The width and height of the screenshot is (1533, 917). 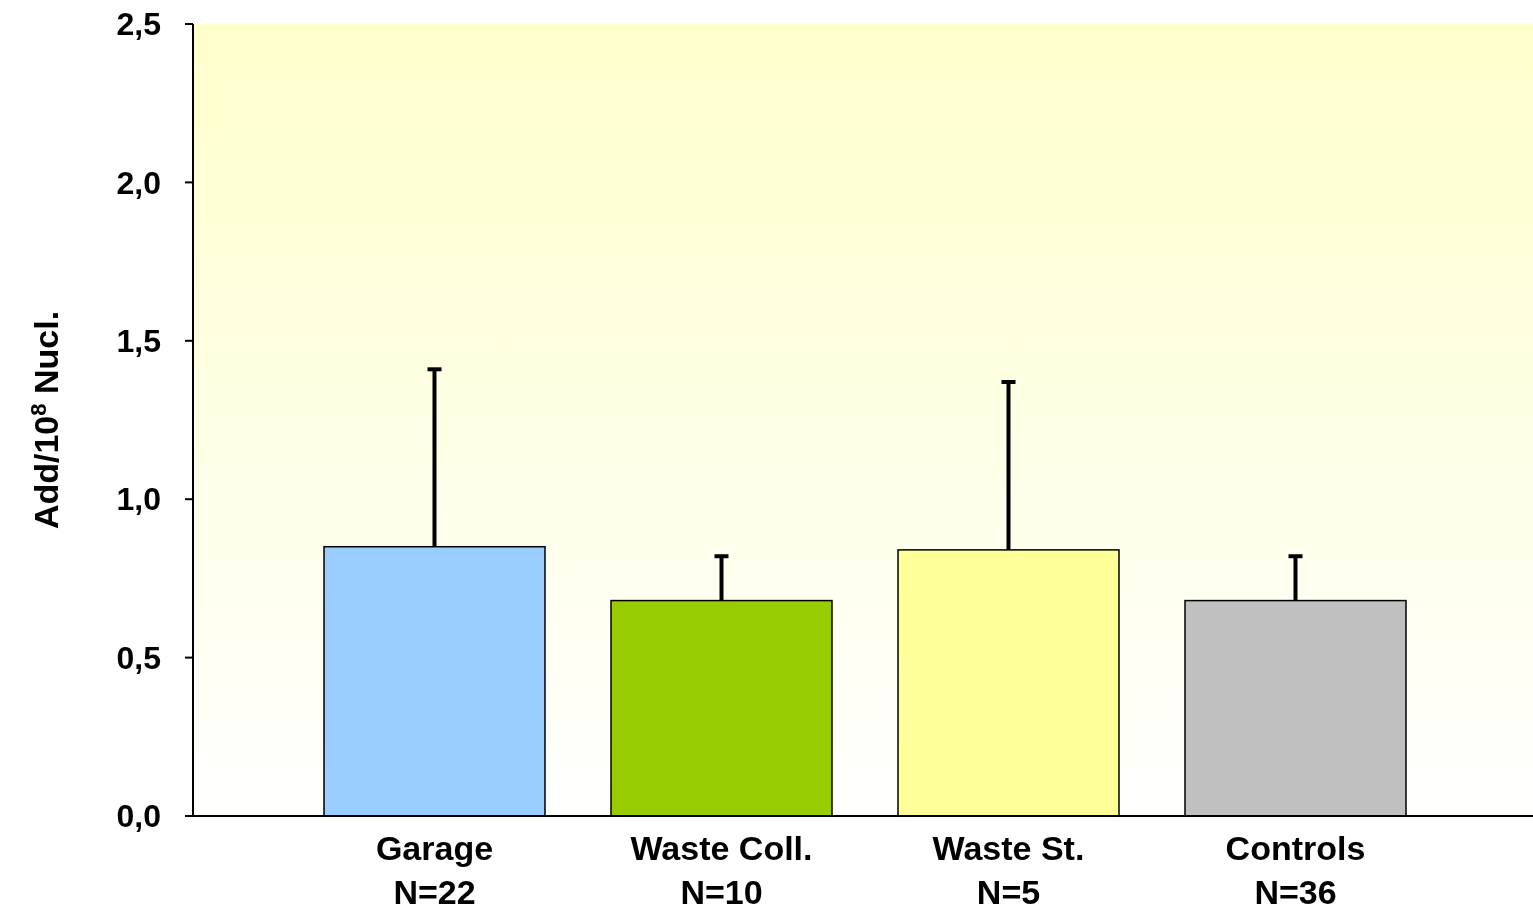 What do you see at coordinates (434, 870) in the screenshot?
I see `x-tick-label: Garage N=22` at bounding box center [434, 870].